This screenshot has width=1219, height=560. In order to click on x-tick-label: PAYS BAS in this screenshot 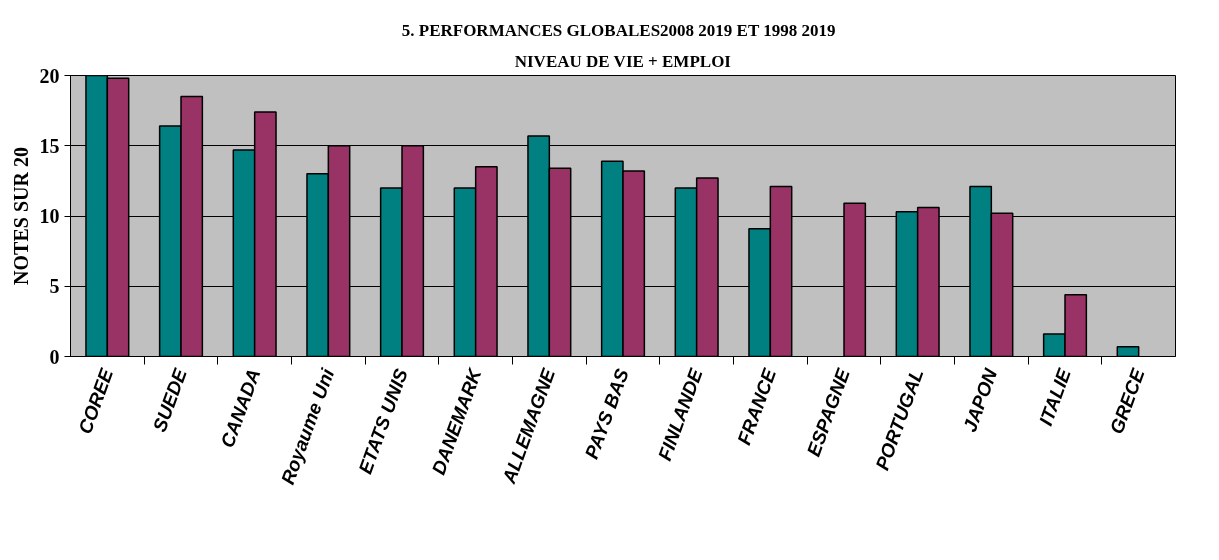, I will do `click(606, 413)`.